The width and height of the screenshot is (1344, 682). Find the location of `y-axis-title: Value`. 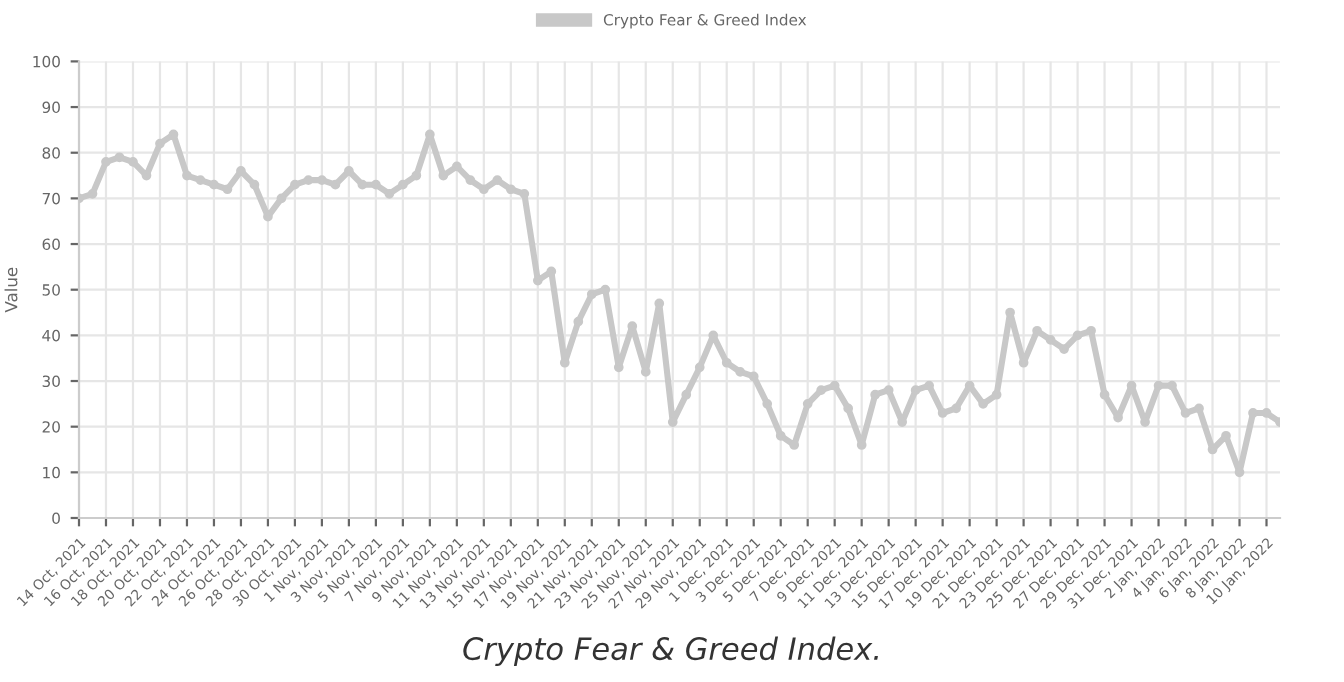

y-axis-title: Value is located at coordinates (11, 290).